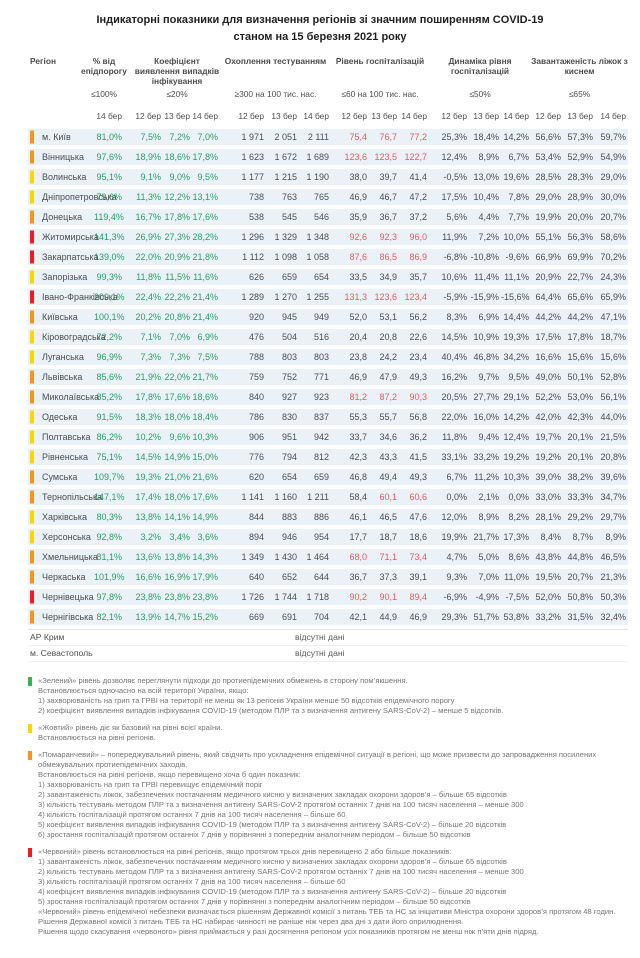 This screenshot has width=640, height=958. What do you see at coordinates (456, 556) in the screenshot?
I see `value-cell: 4,7%` at bounding box center [456, 556].